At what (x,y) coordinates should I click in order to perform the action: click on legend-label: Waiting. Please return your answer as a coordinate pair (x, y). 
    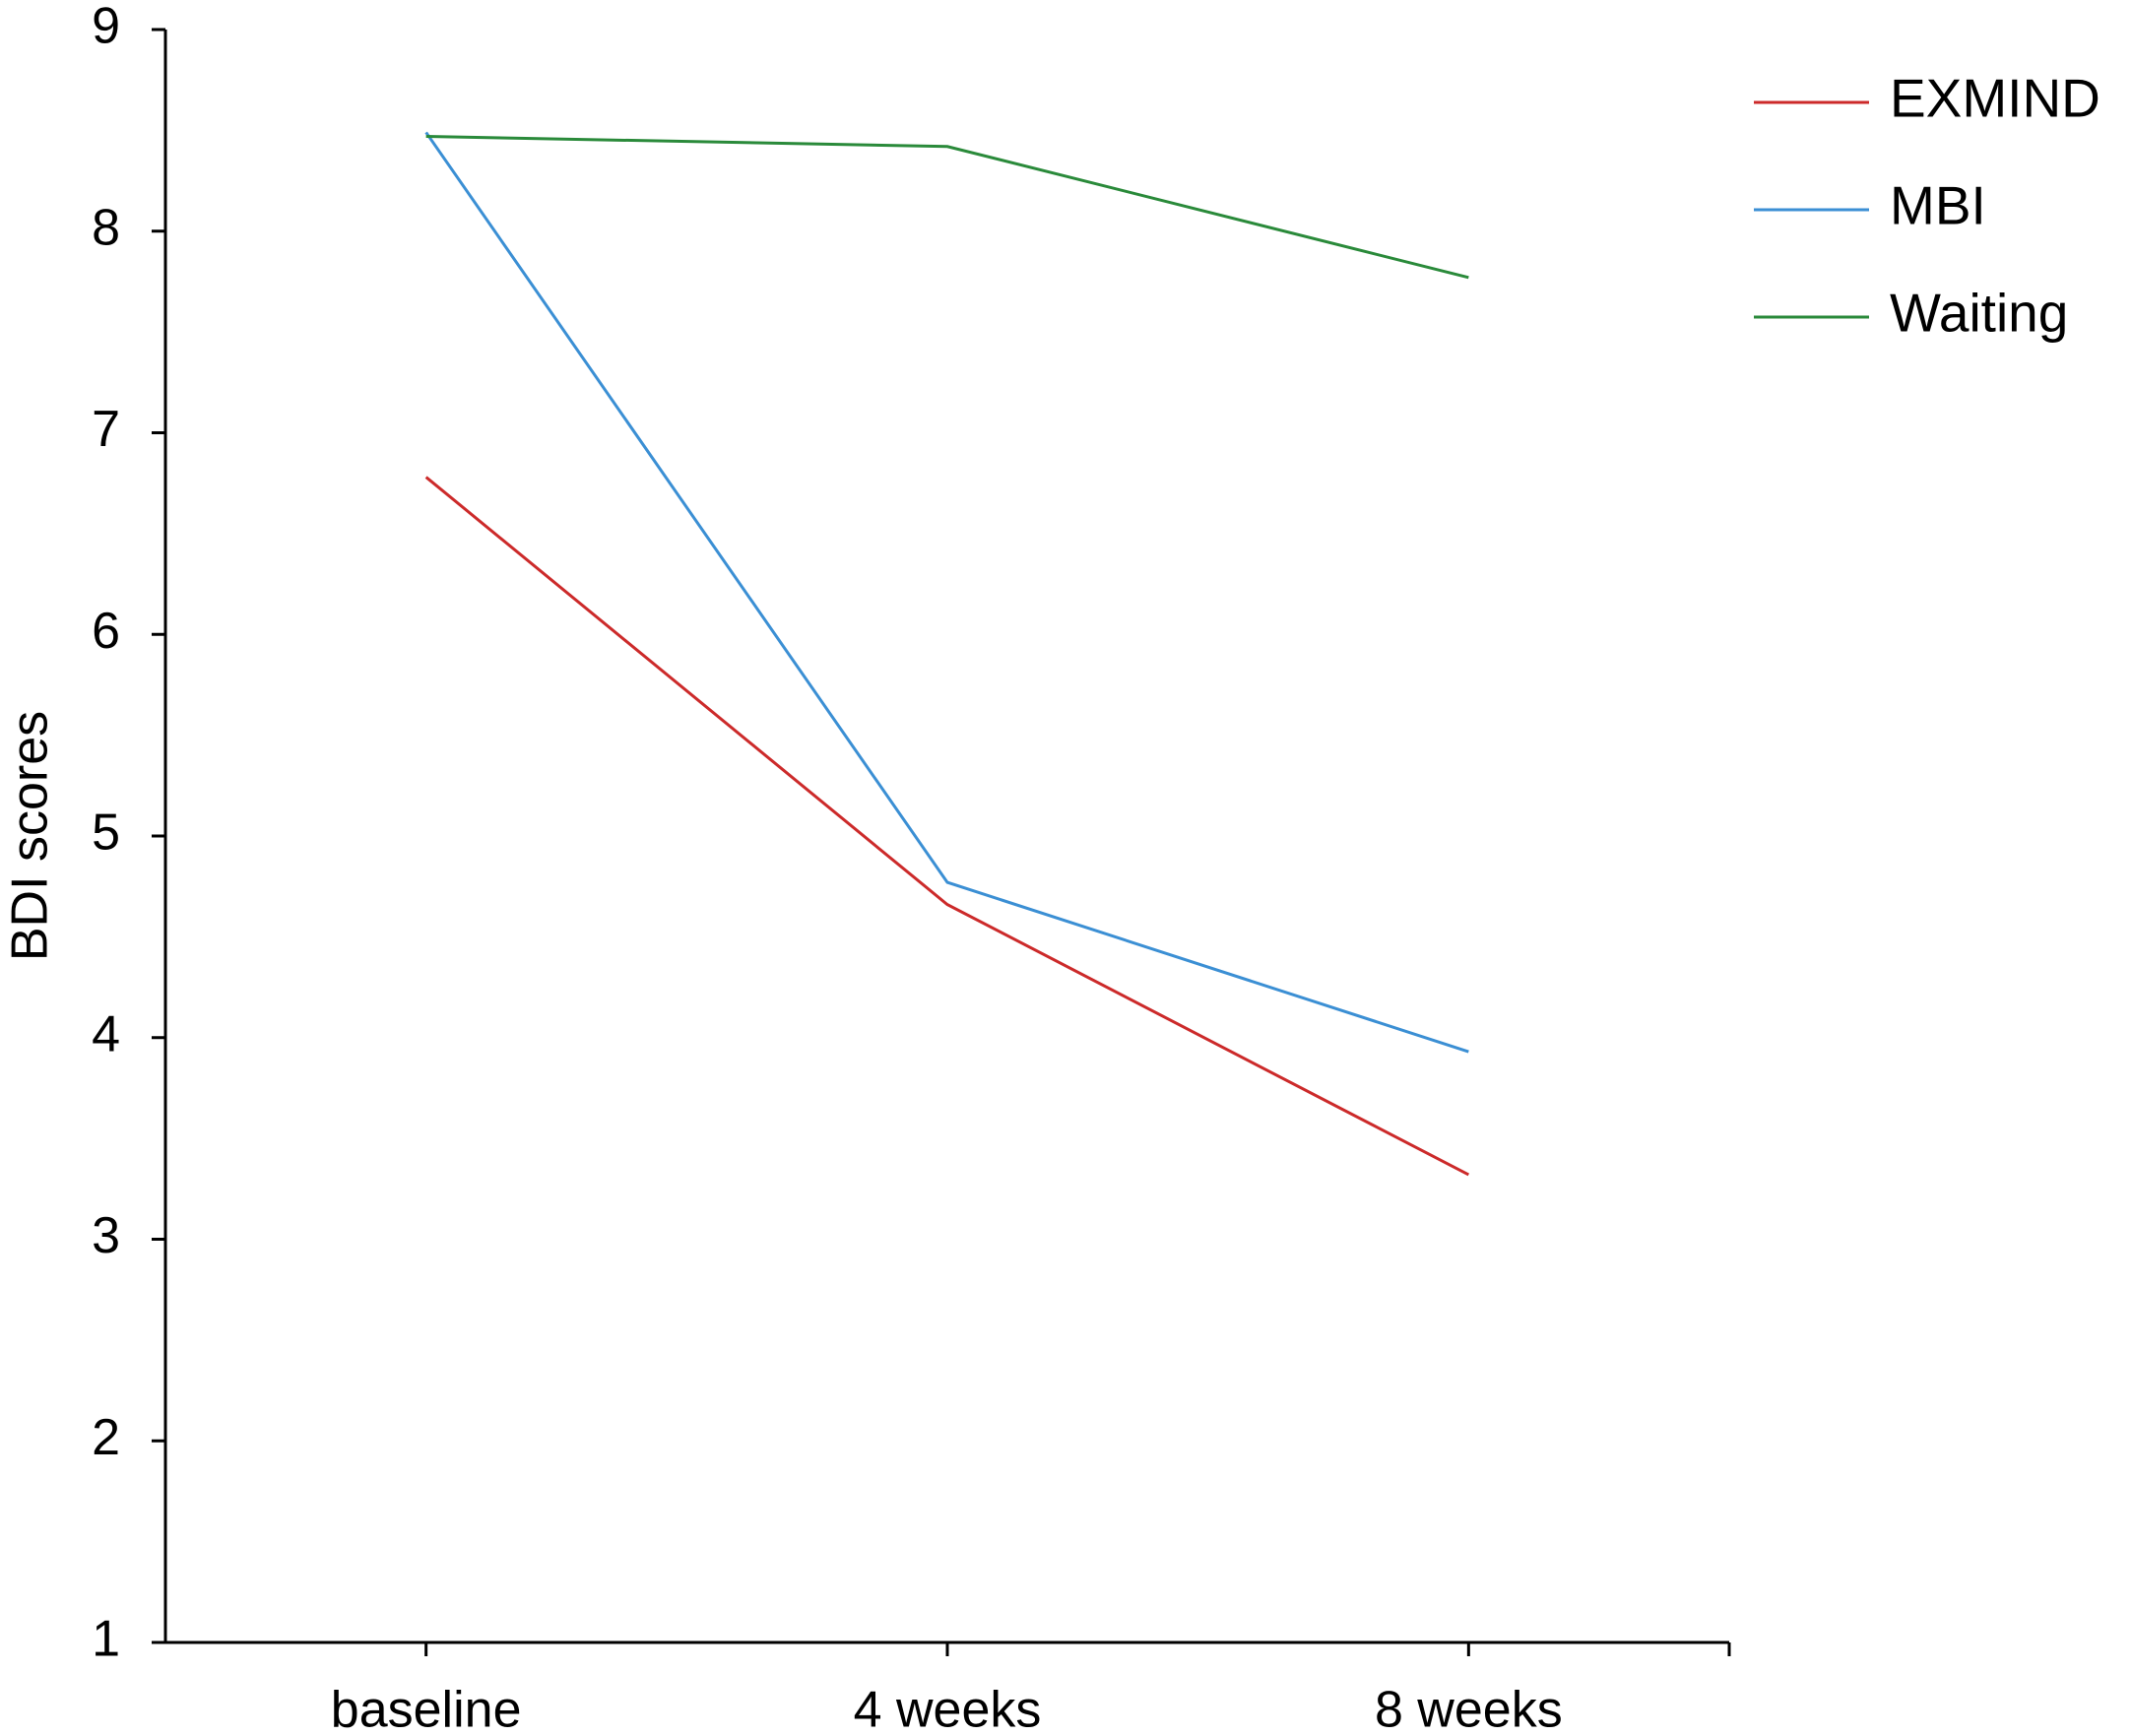
    Looking at the image, I should click on (1979, 313).